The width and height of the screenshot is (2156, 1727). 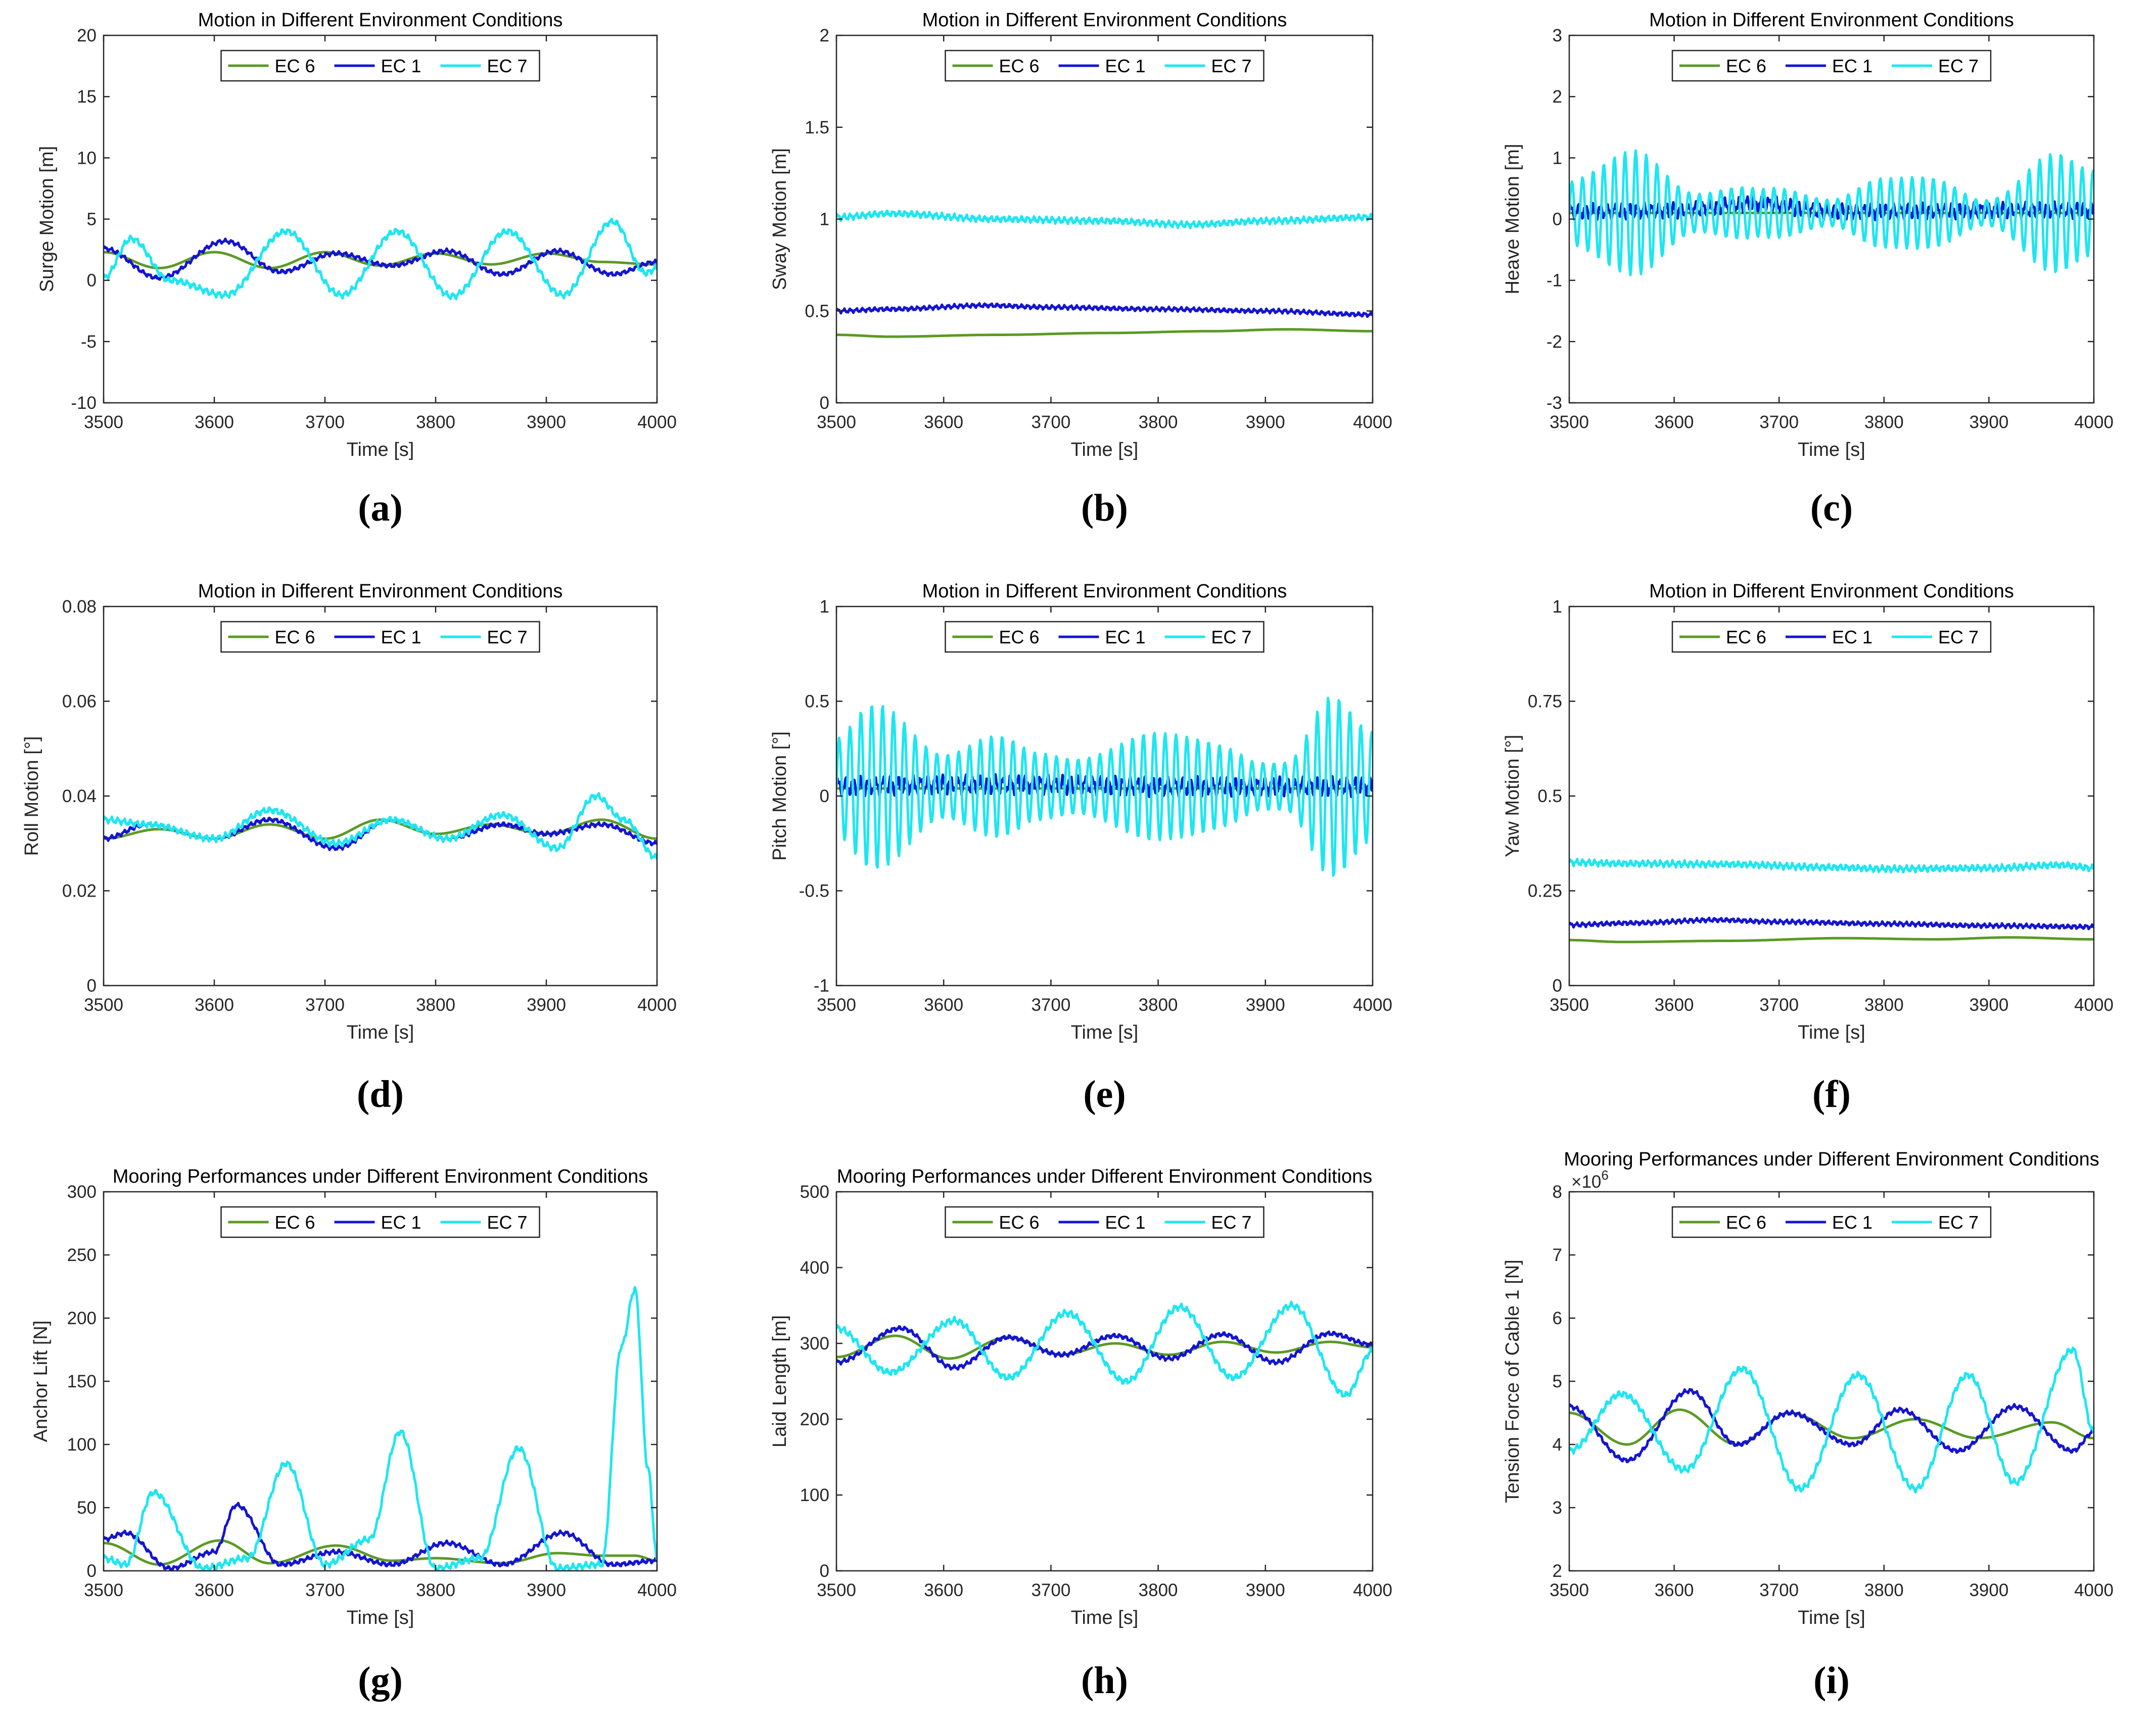 What do you see at coordinates (380, 1094) in the screenshot?
I see `panel-label-d: (d)` at bounding box center [380, 1094].